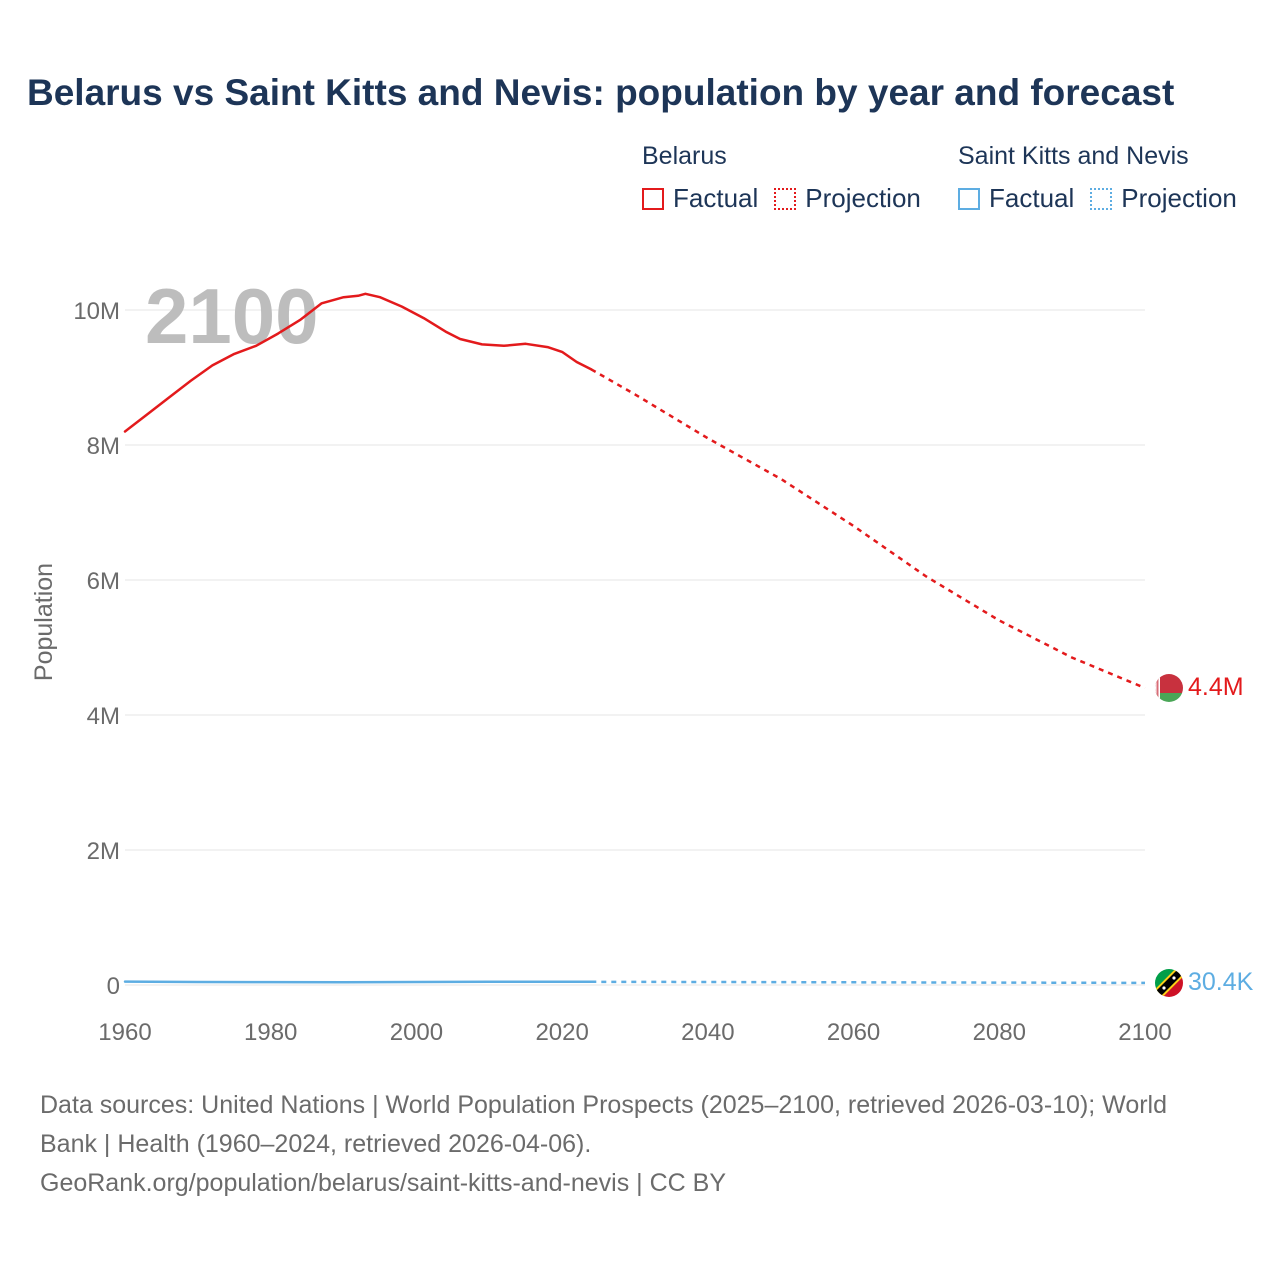 This screenshot has width=1280, height=1280. I want to click on y-tick-label: 8M, so click(103, 446).